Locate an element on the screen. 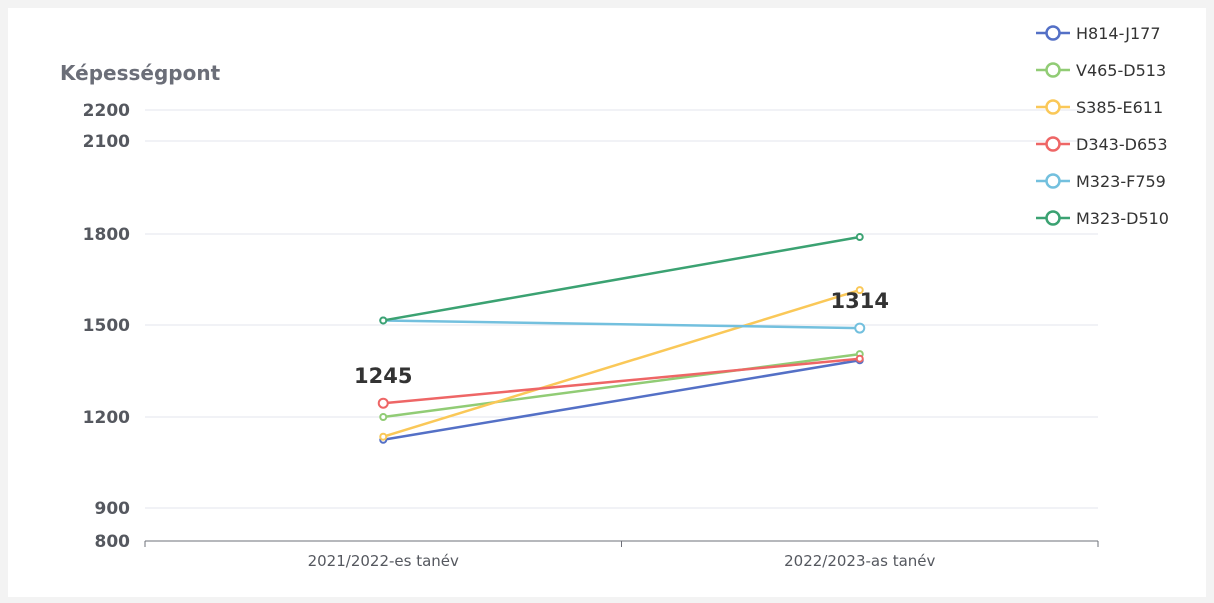 The width and height of the screenshot is (1214, 603). x-tick-label: 2021/2022-es tanév is located at coordinates (383, 561).